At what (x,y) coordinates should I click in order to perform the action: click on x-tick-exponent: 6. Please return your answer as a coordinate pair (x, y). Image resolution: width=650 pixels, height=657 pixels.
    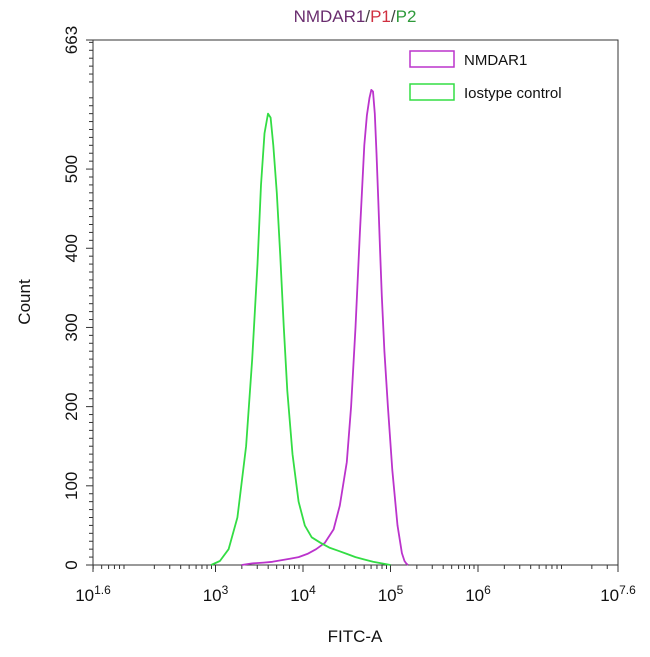
    Looking at the image, I should click on (487, 590).